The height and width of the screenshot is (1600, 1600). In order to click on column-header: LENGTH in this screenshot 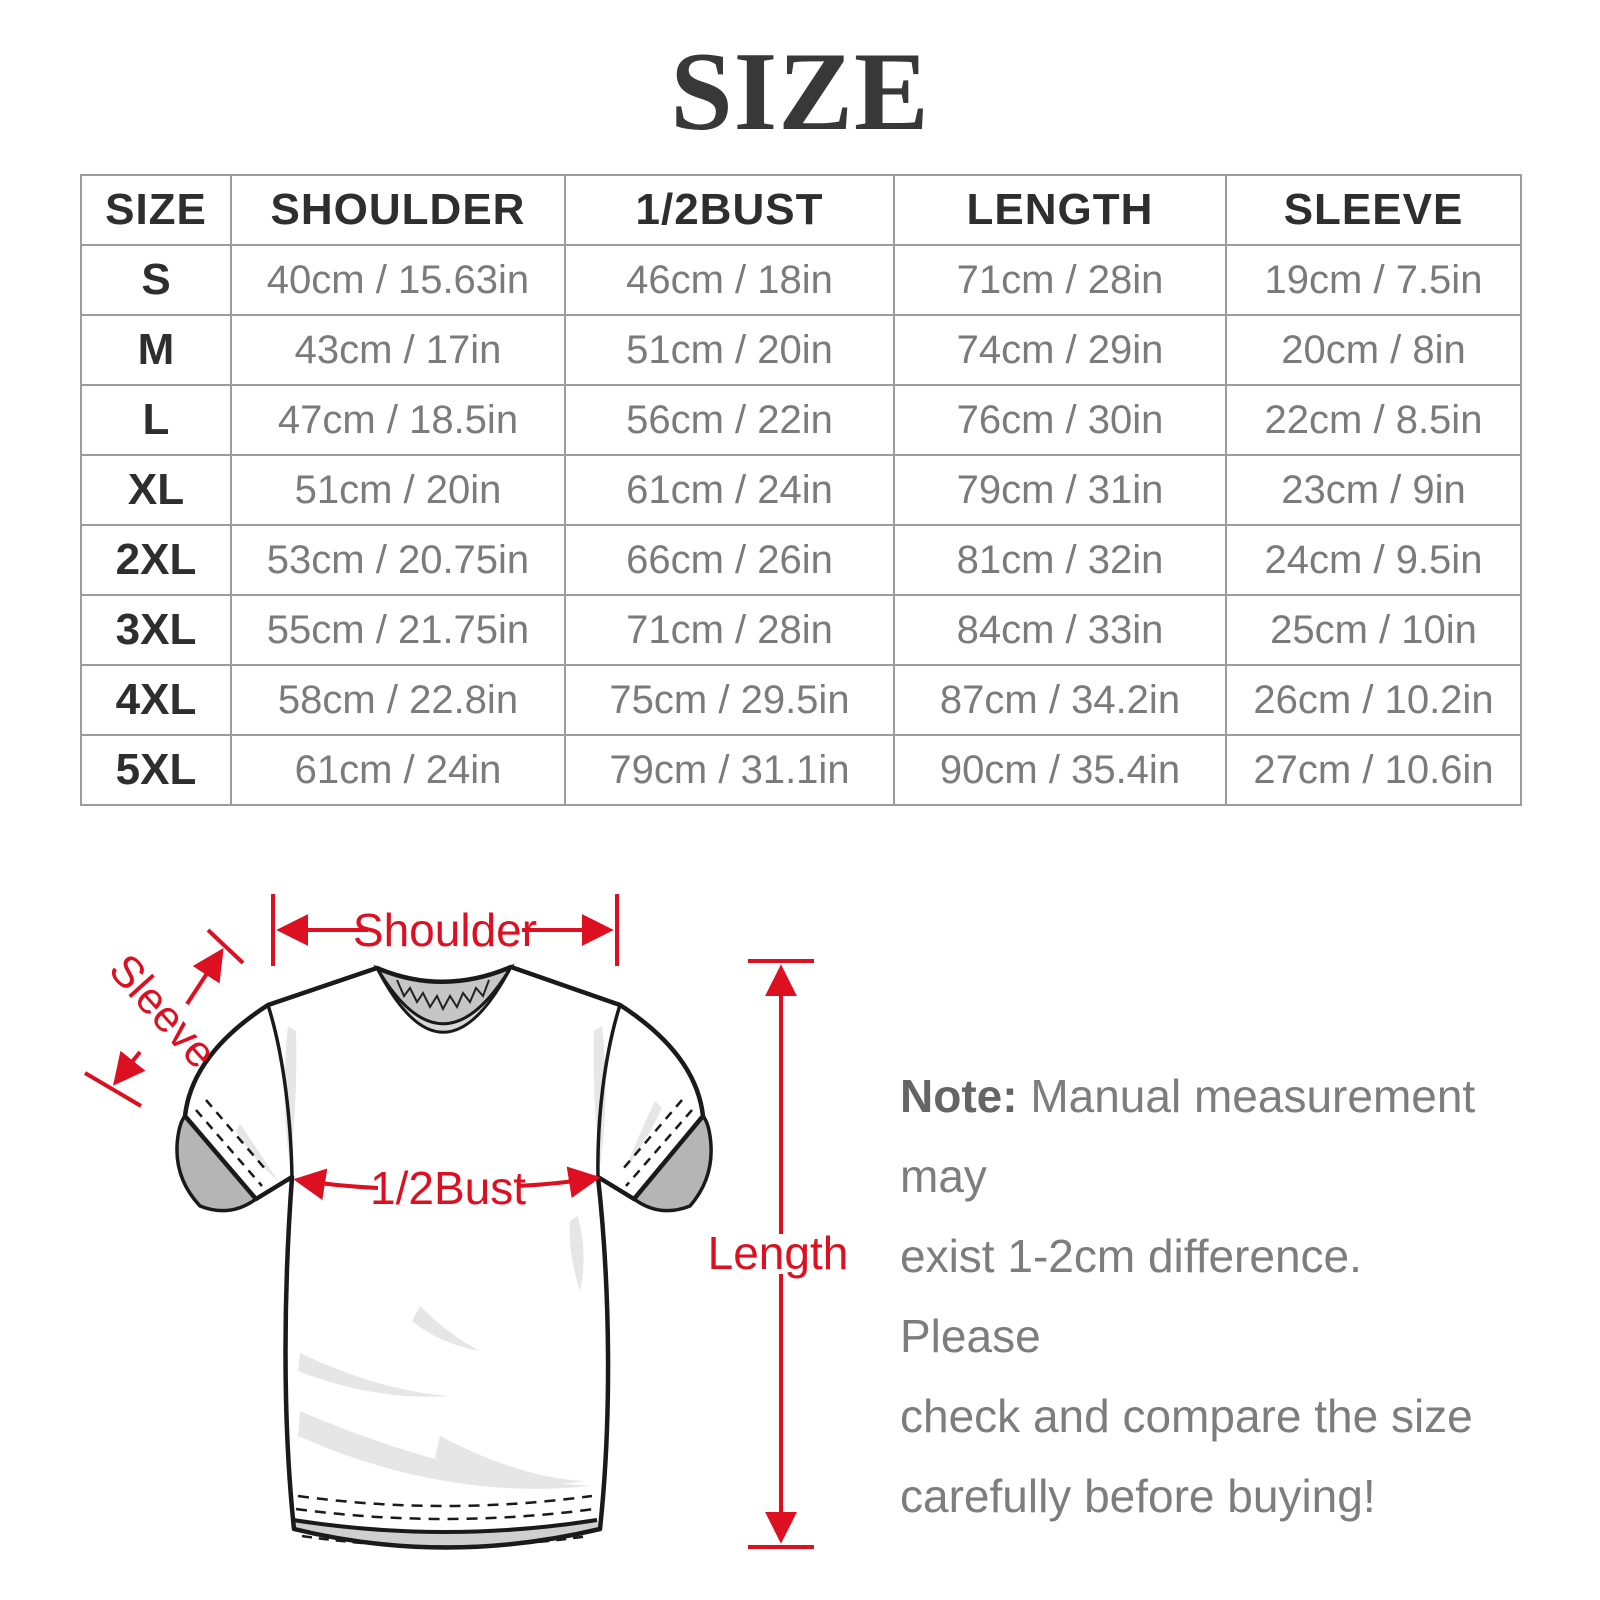, I will do `click(1060, 210)`.